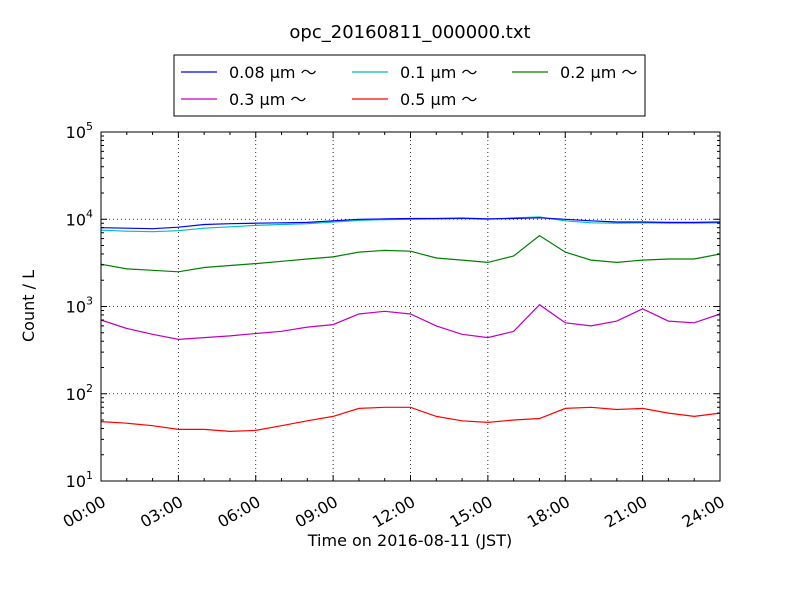 This screenshot has width=800, height=600. What do you see at coordinates (625, 512) in the screenshot?
I see `x-tick-label: 21:00` at bounding box center [625, 512].